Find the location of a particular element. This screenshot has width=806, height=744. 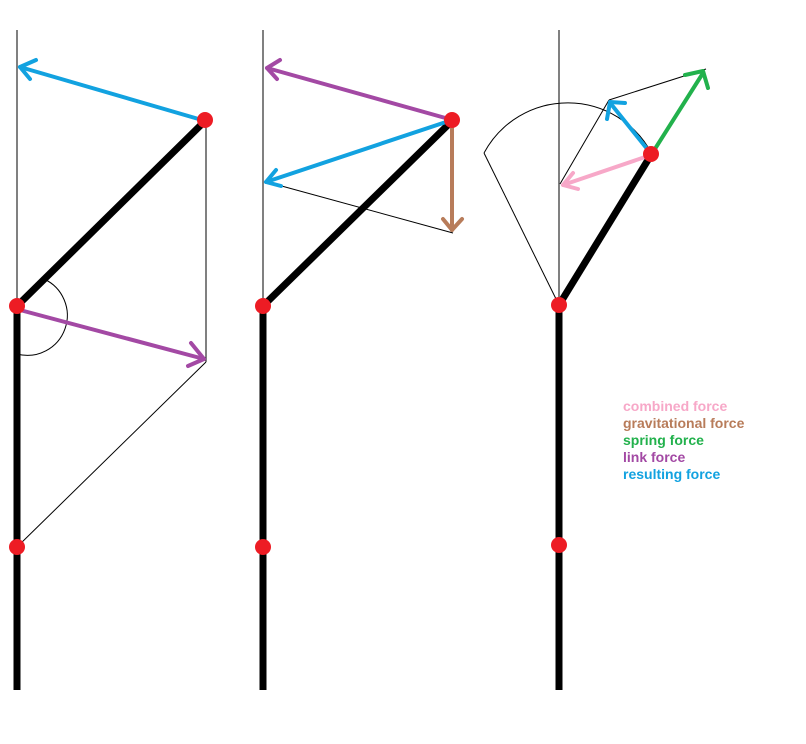

gravitational-force-arrow is located at coordinates (452, 177).